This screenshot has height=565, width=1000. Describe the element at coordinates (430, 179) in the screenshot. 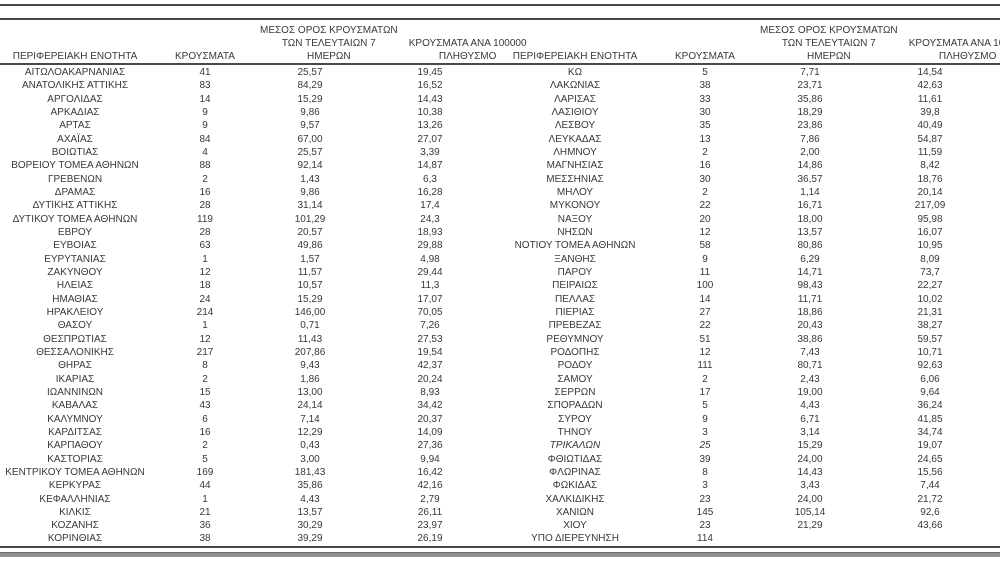

I see `per-100k-value: 6,3` at that location.